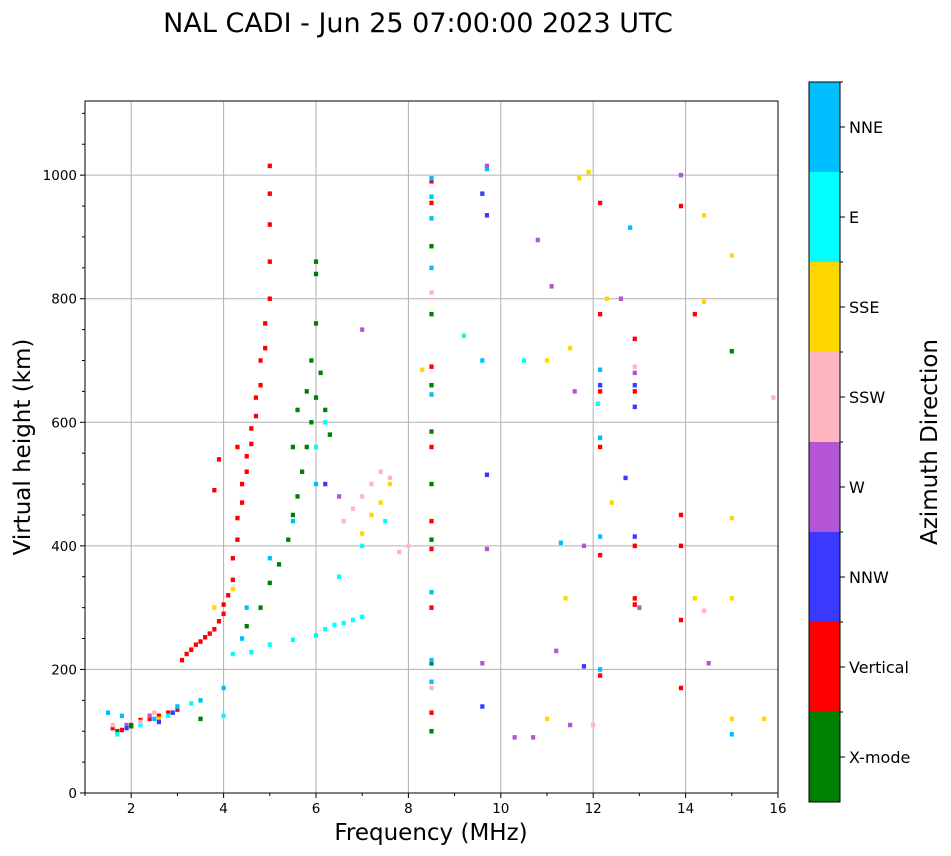  I want to click on y-tick-label: 800, so click(64, 300).